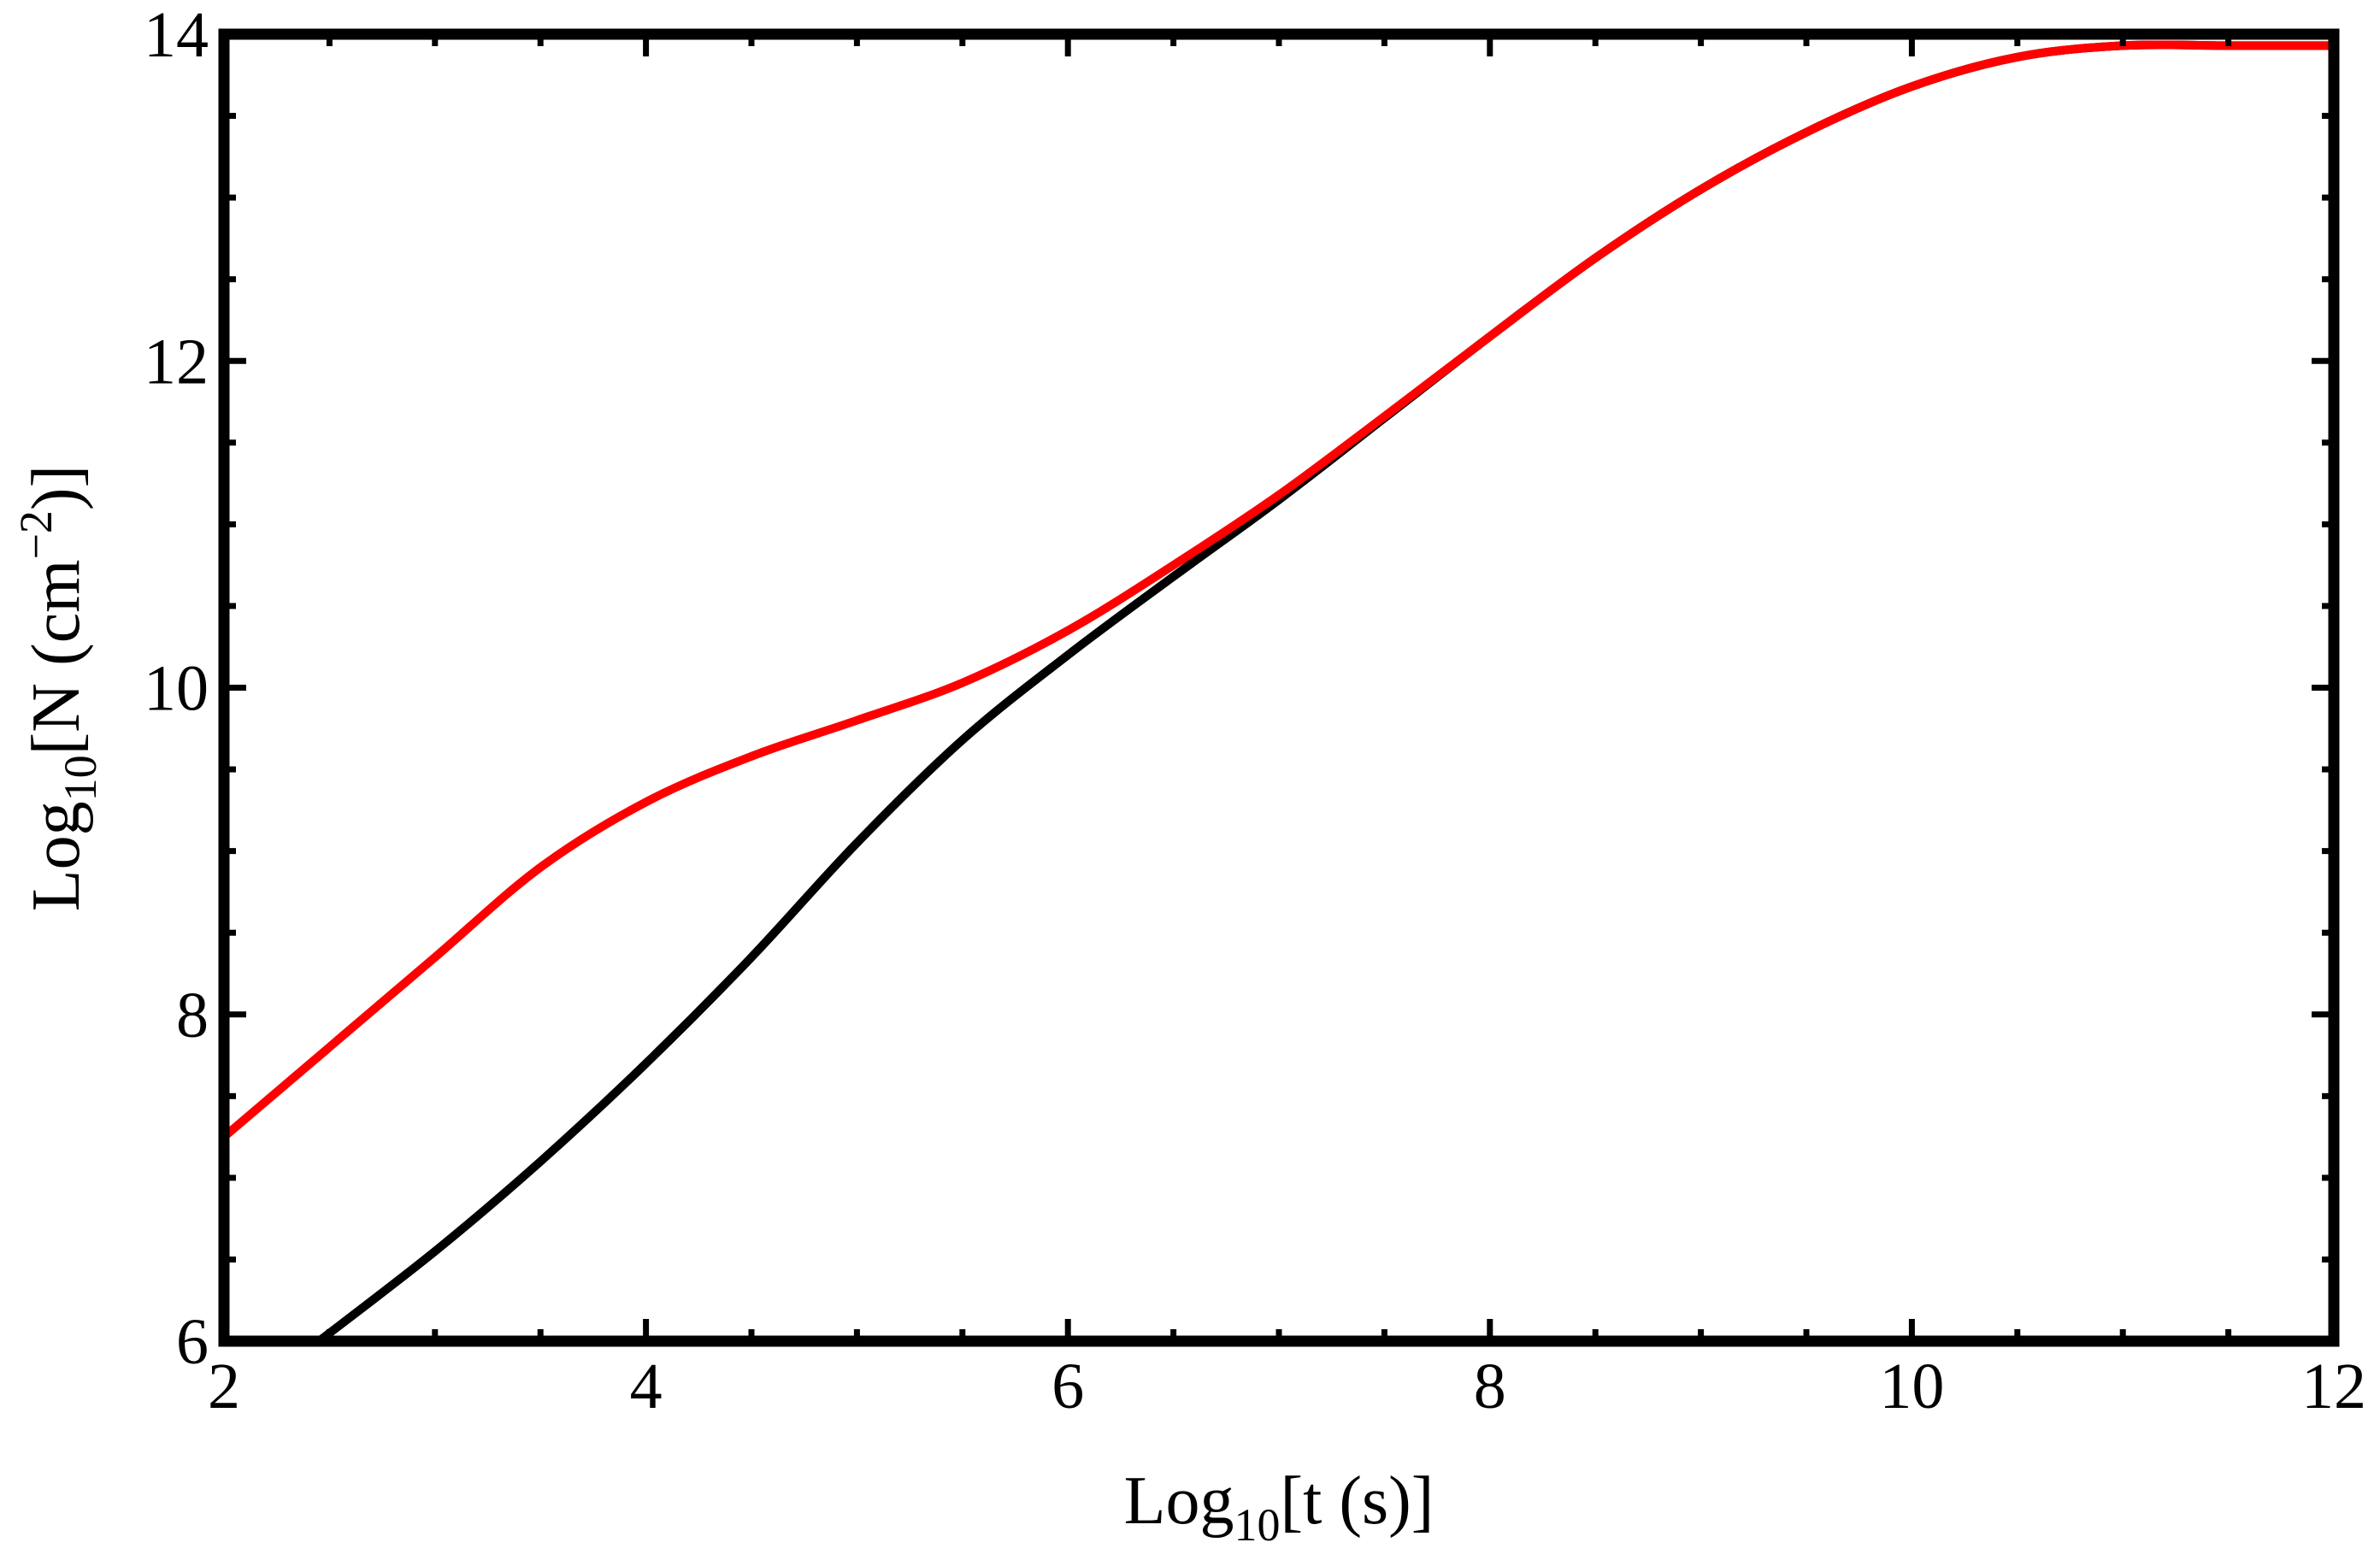  I want to click on y-axis-title: Log10[N (cm−2)], so click(58, 688).